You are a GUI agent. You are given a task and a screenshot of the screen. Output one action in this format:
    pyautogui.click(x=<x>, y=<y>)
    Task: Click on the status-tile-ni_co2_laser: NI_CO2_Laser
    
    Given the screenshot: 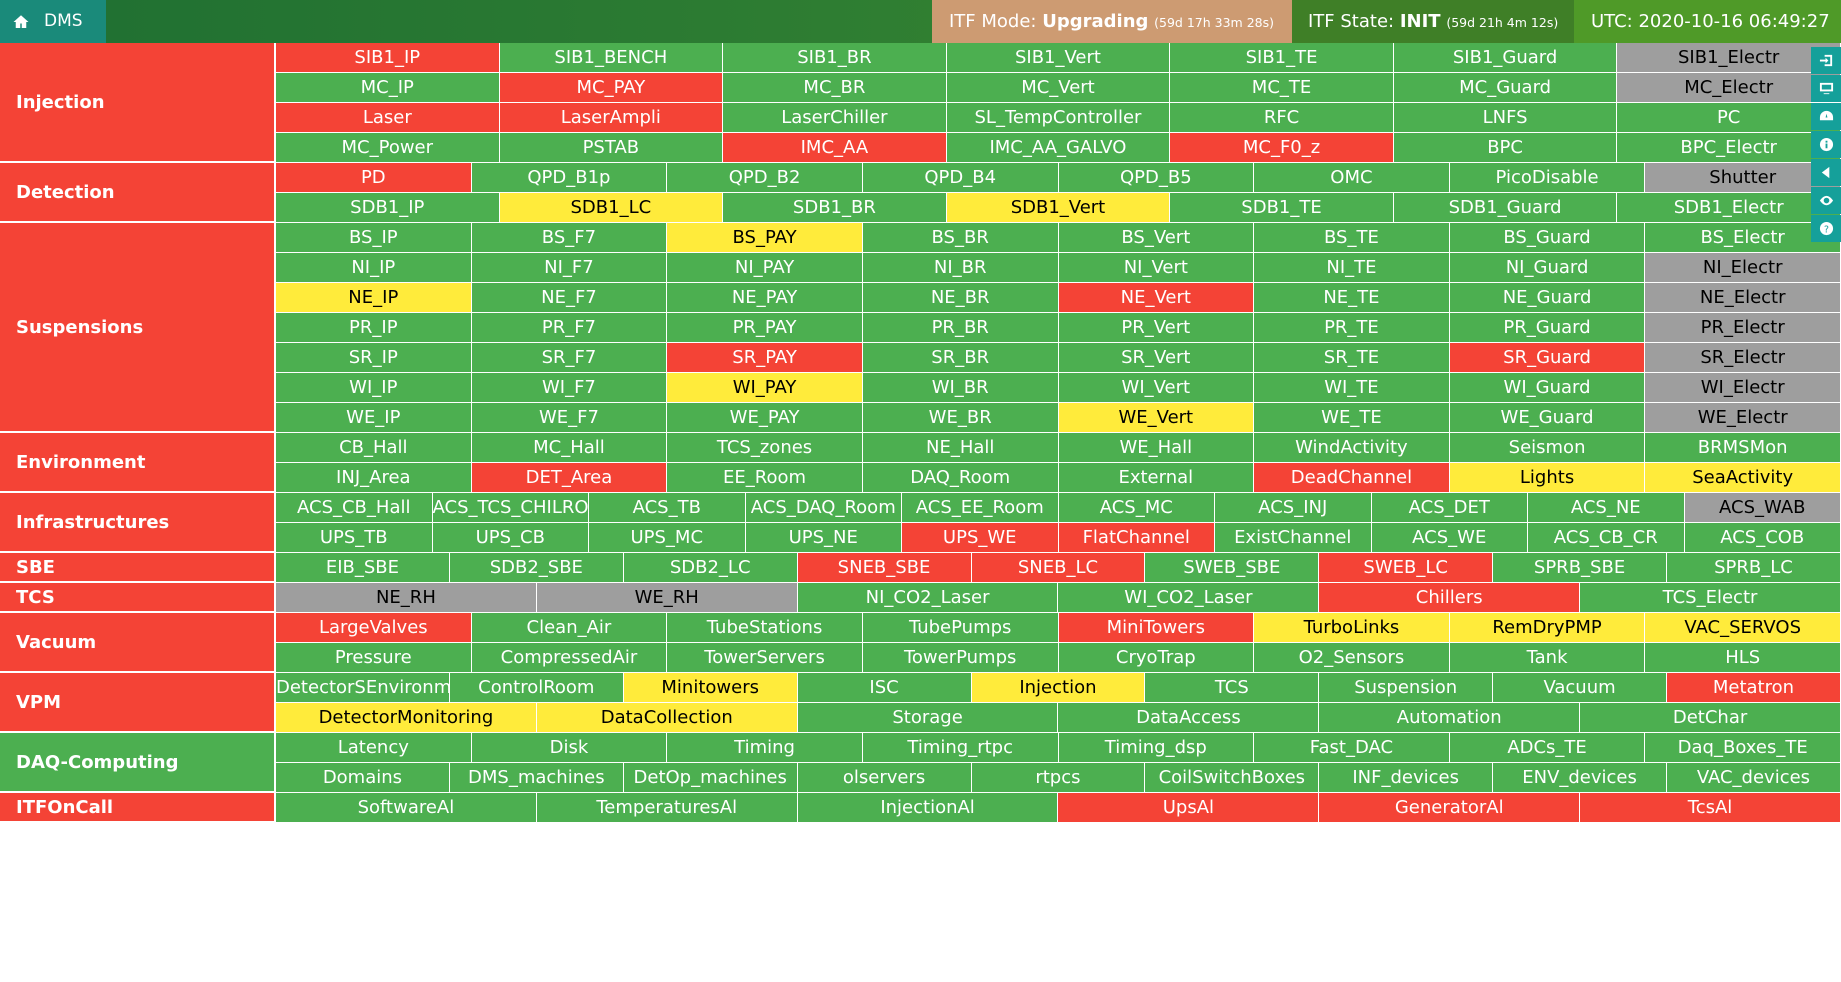 What is the action you would take?
    pyautogui.click(x=928, y=598)
    